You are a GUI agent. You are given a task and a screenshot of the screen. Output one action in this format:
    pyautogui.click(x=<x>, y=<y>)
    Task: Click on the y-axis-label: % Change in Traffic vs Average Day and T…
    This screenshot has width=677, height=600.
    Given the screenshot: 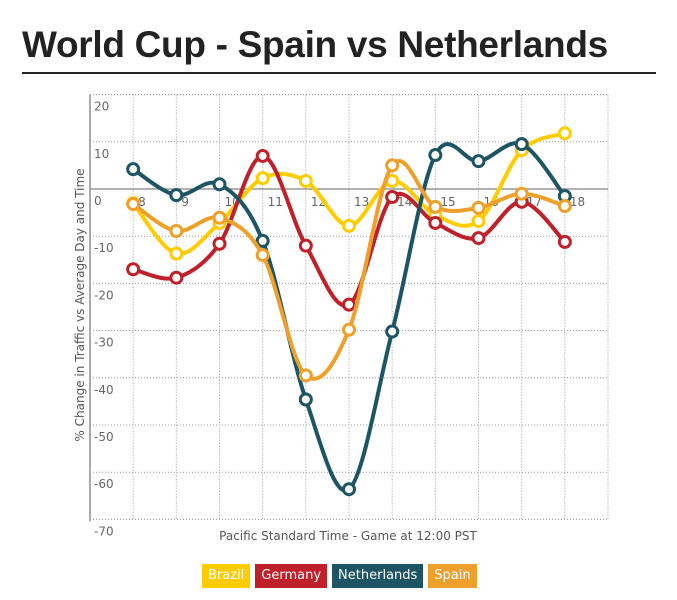 What is the action you would take?
    pyautogui.click(x=80, y=304)
    